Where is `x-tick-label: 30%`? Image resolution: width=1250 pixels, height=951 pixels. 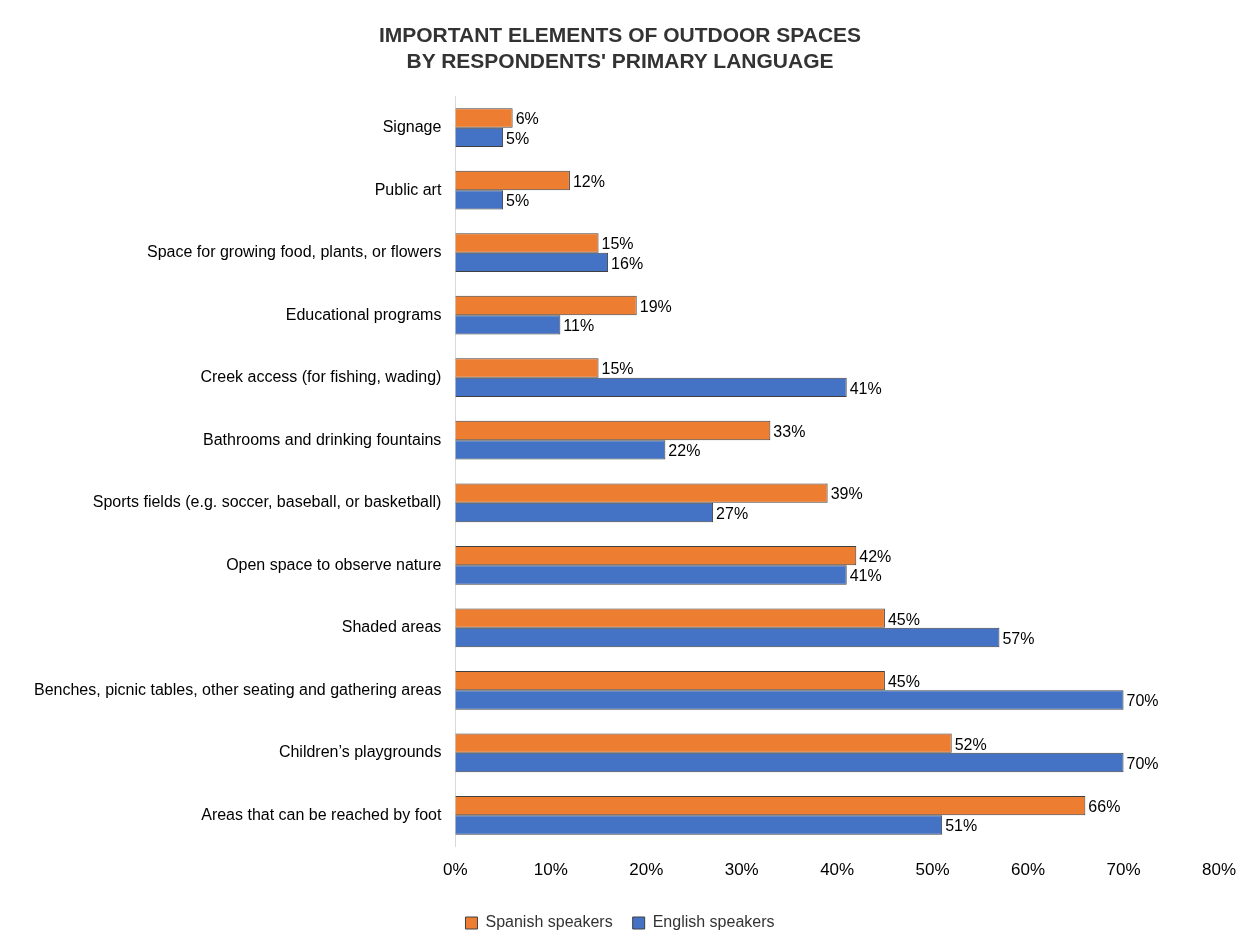
x-tick-label: 30% is located at coordinates (741, 870).